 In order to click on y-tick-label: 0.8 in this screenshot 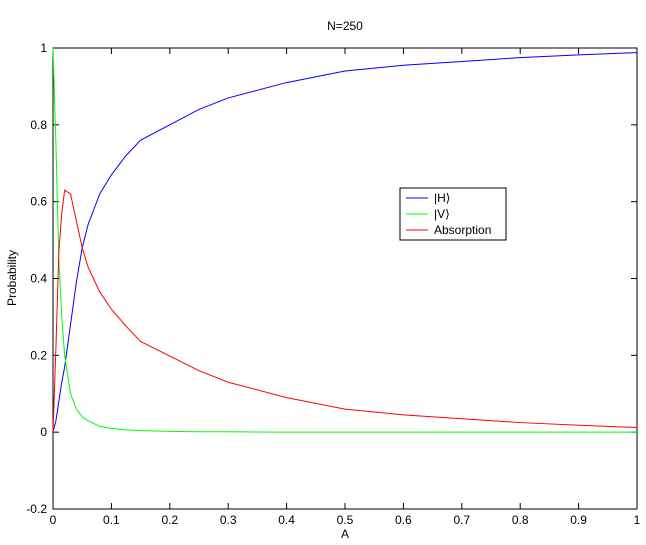, I will do `click(38, 125)`.